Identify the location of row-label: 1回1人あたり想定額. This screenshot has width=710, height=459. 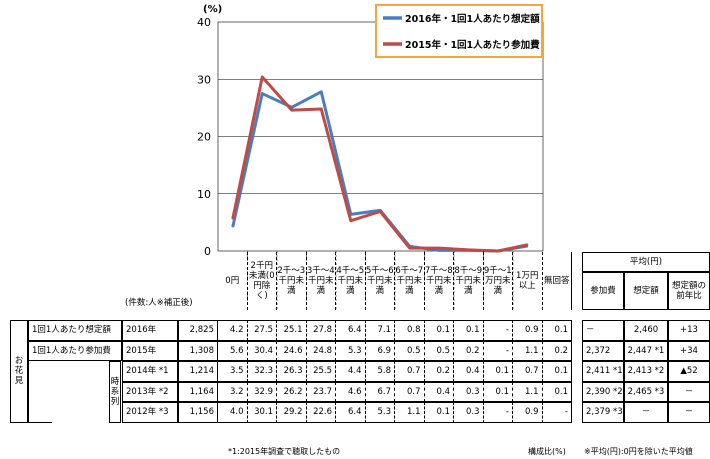
(75, 330).